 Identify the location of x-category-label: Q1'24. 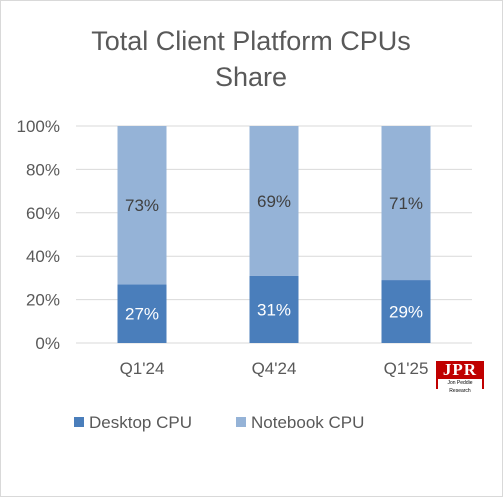
(142, 368).